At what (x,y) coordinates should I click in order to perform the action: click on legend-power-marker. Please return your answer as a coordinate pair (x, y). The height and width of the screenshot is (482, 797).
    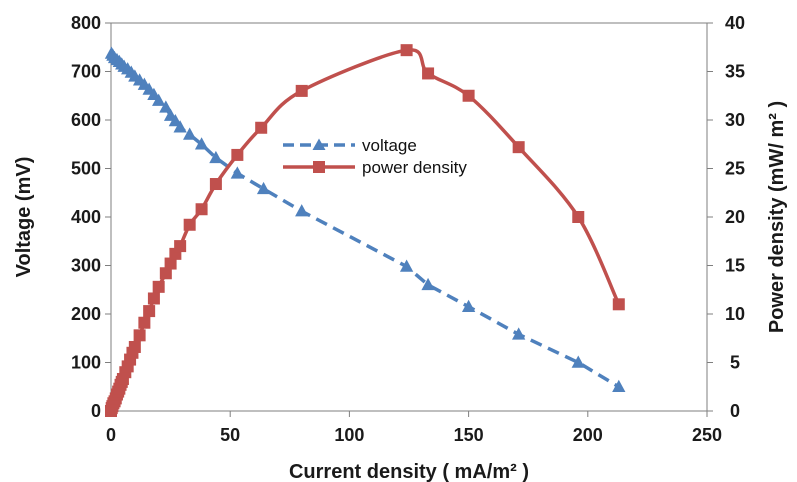
    Looking at the image, I should click on (319, 167).